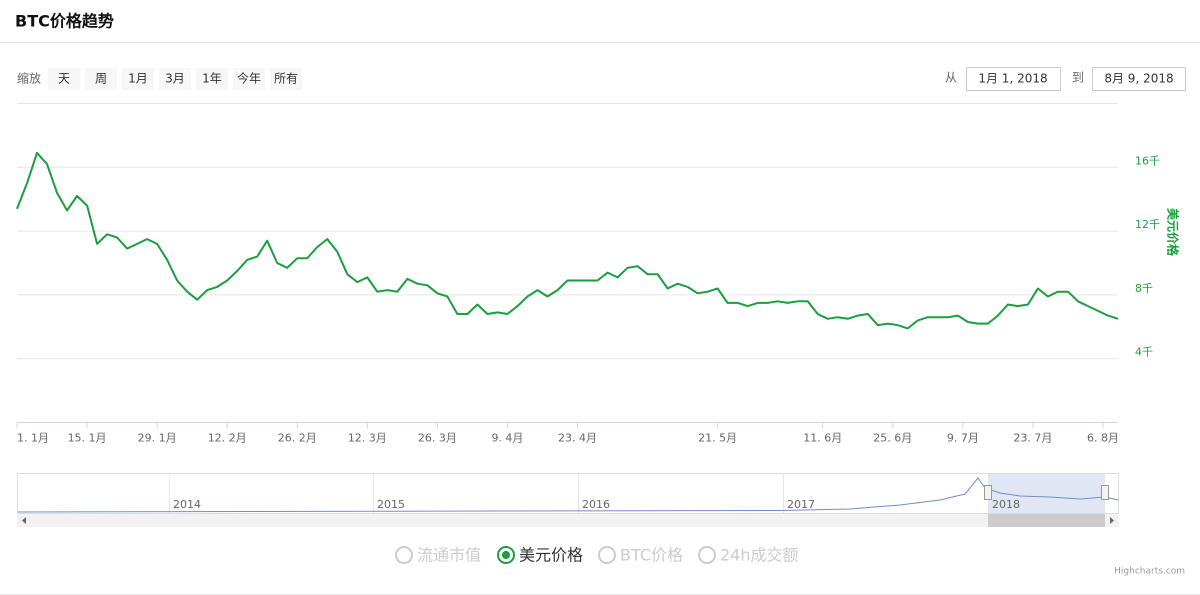 The width and height of the screenshot is (1200, 595). Describe the element at coordinates (506, 555) in the screenshot. I see `legend-radio-dot` at that location.